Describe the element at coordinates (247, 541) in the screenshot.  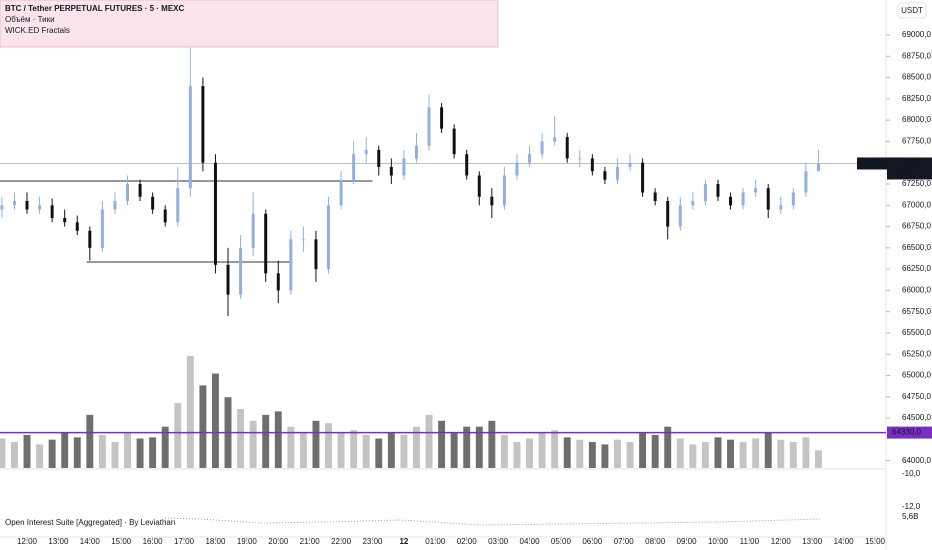
I see `x-tick-label: 19:00` at that location.